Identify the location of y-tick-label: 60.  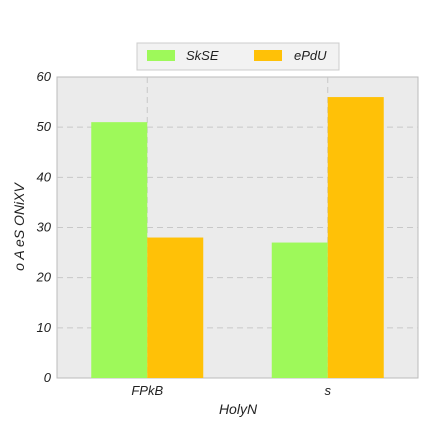
(44, 76).